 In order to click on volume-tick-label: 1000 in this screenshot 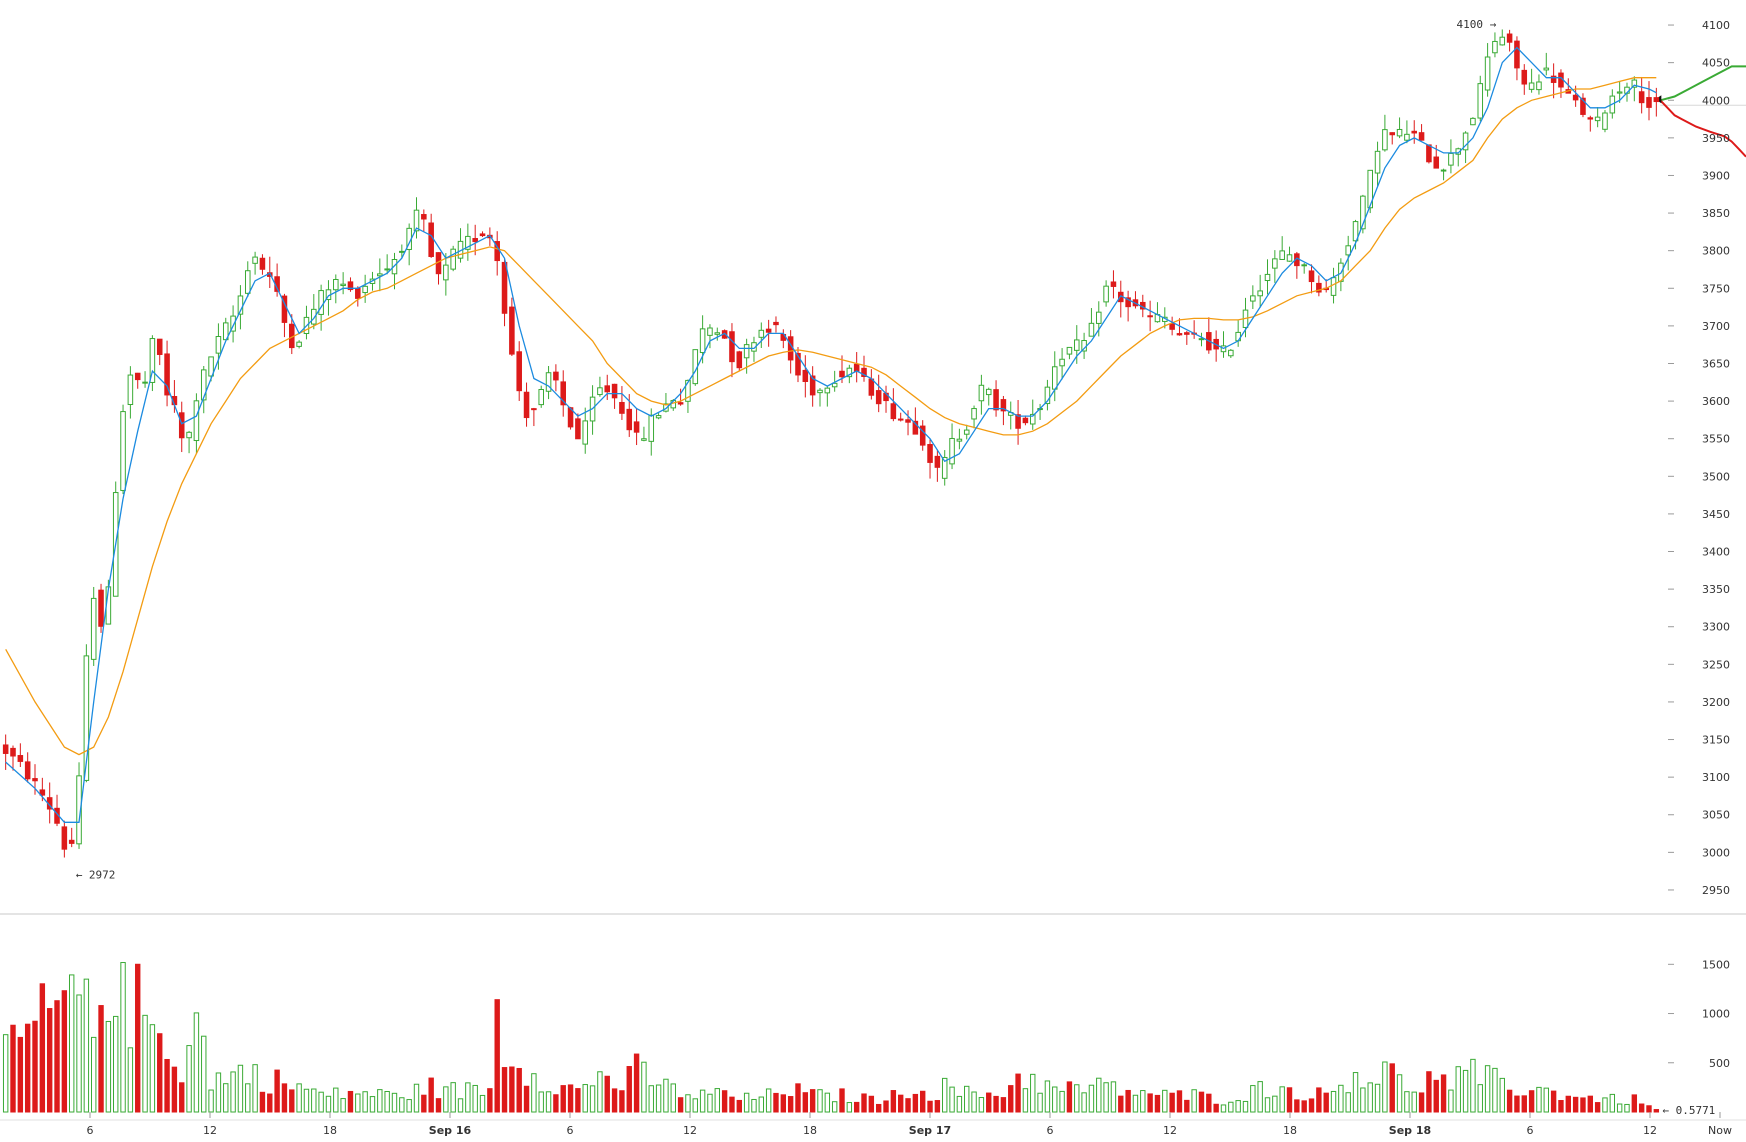, I will do `click(1716, 1014)`.